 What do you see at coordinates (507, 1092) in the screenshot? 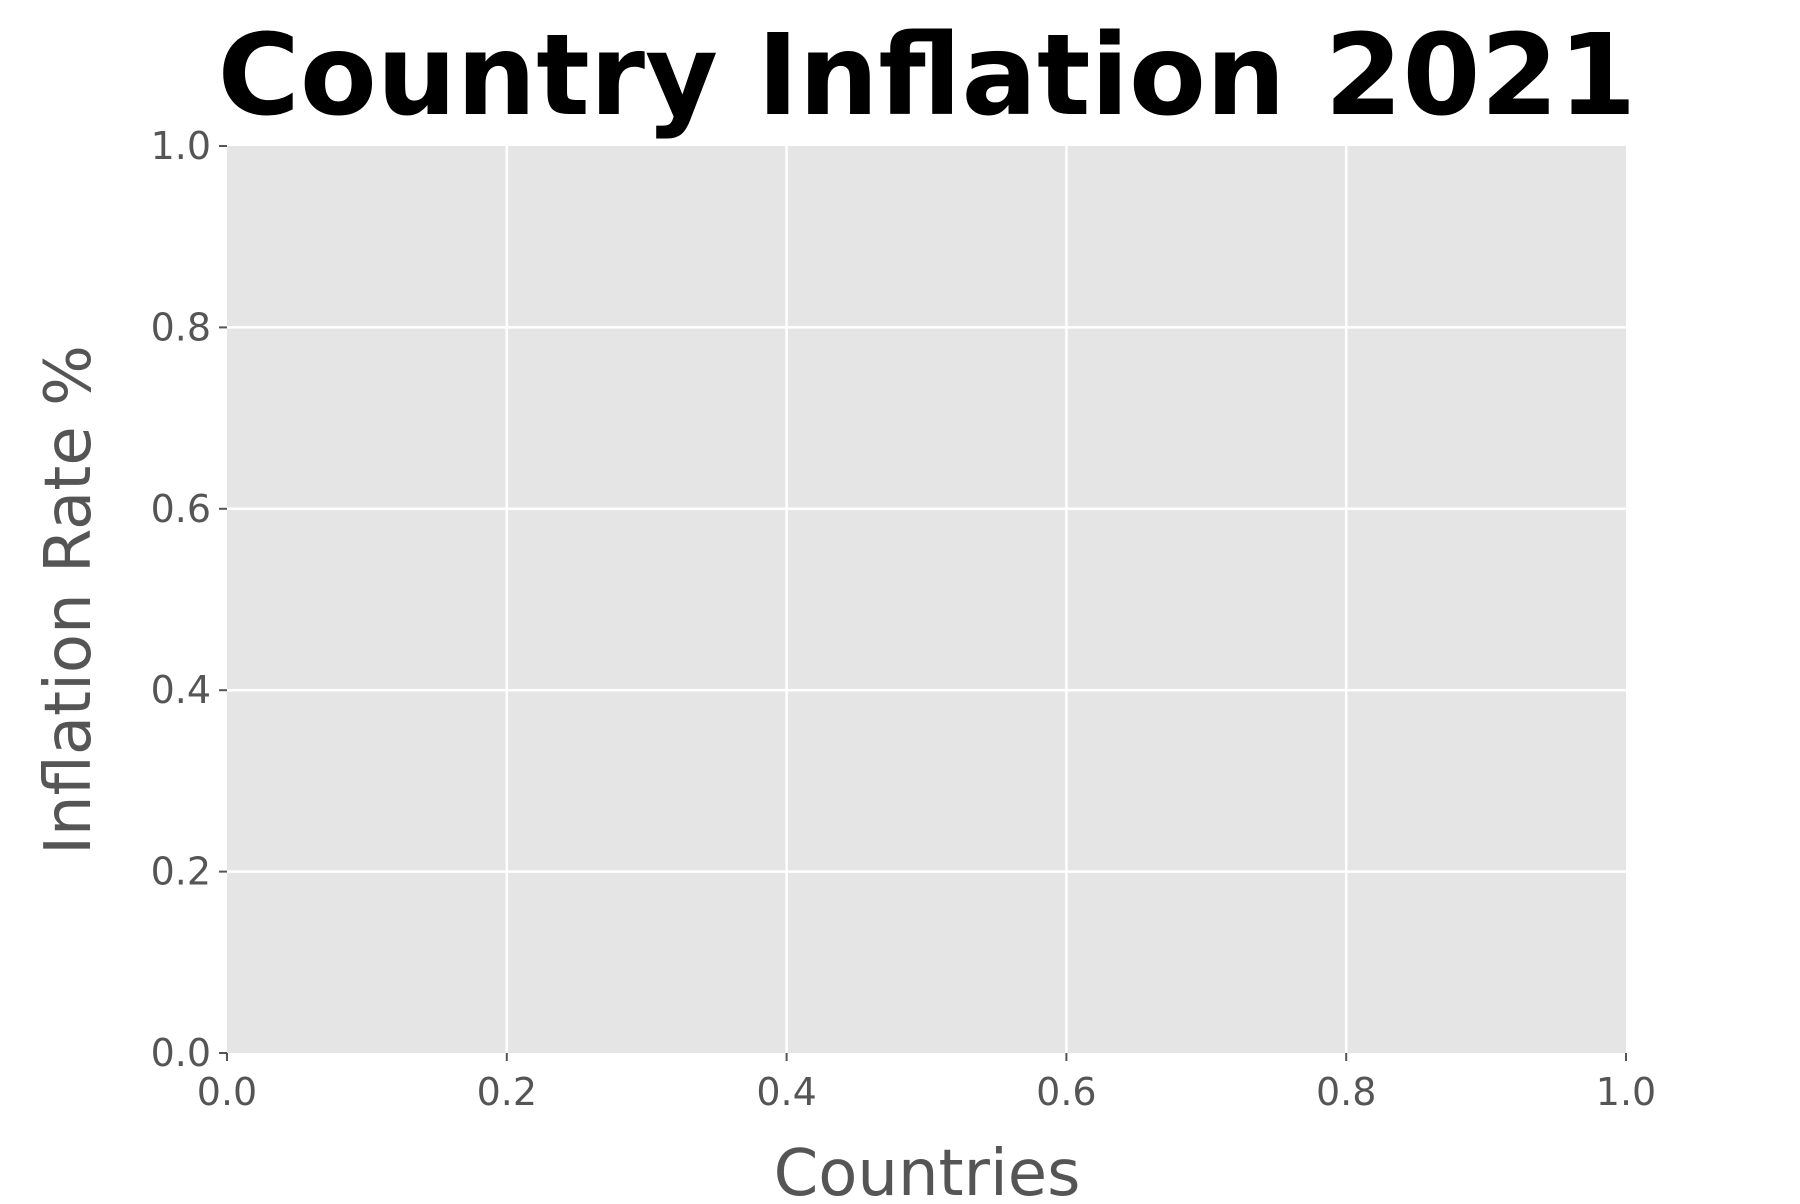
I see `x-tick-label: 0.2` at bounding box center [507, 1092].